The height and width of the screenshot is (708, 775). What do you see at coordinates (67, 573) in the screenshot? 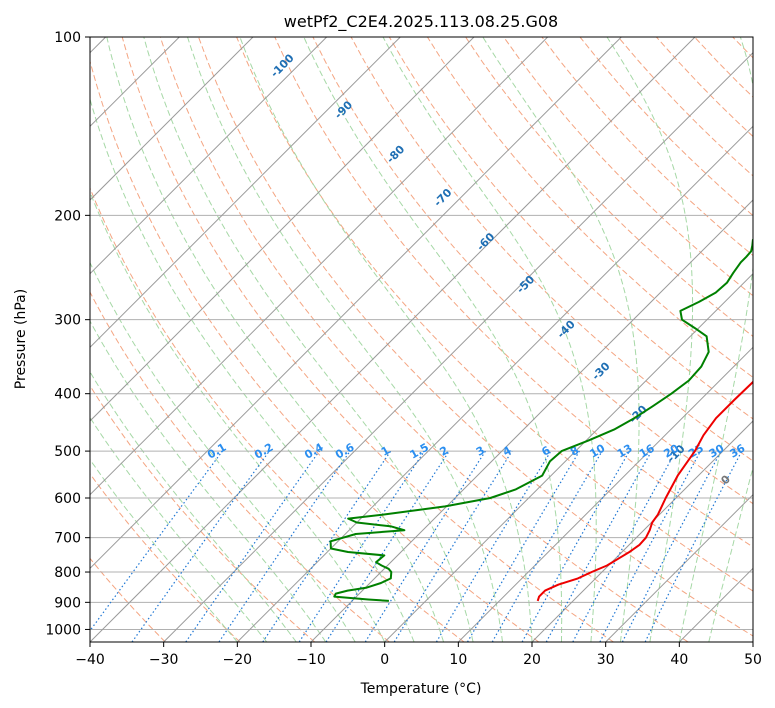
I see `y-tick-label: 800` at bounding box center [67, 573].